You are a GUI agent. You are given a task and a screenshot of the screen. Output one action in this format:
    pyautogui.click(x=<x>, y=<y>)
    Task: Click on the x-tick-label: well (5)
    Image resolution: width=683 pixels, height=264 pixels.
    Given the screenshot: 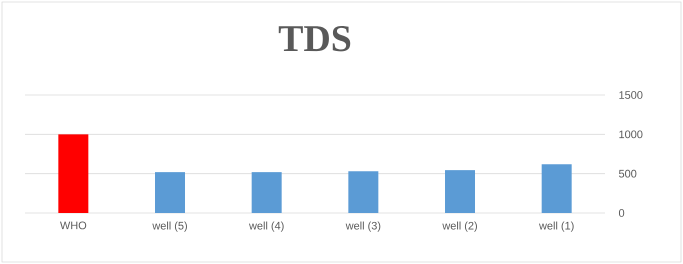 What is the action you would take?
    pyautogui.click(x=169, y=227)
    